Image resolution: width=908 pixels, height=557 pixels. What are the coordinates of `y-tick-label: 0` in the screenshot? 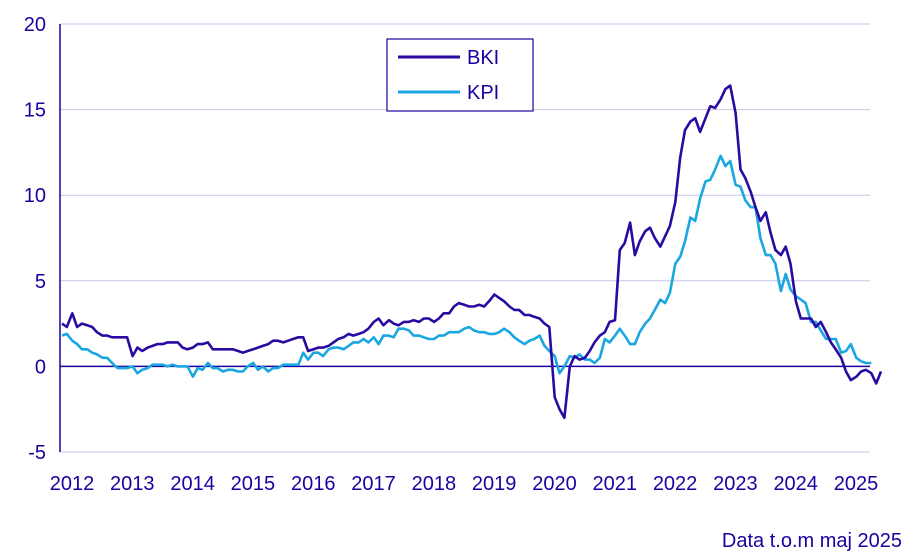 It's located at (40, 367).